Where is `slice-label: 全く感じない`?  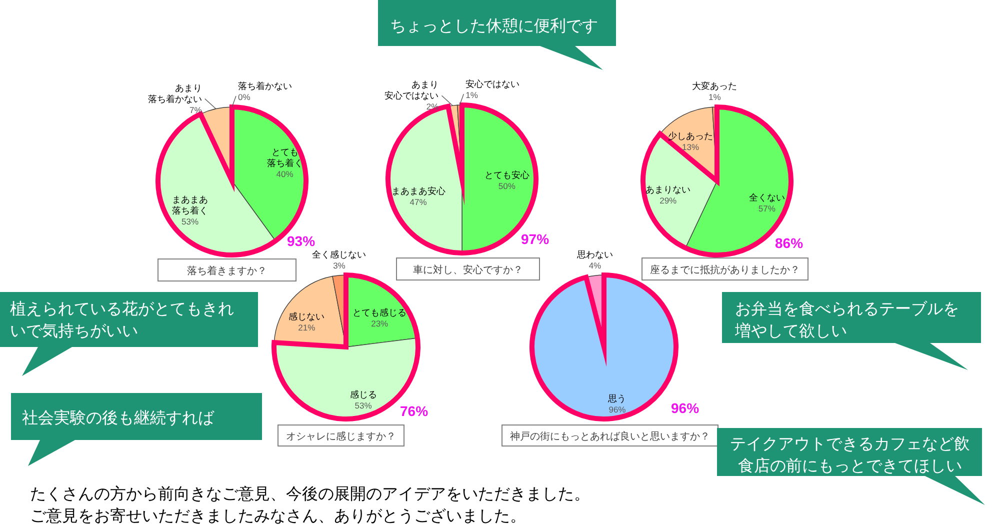 slice-label: 全く感じない is located at coordinates (339, 254).